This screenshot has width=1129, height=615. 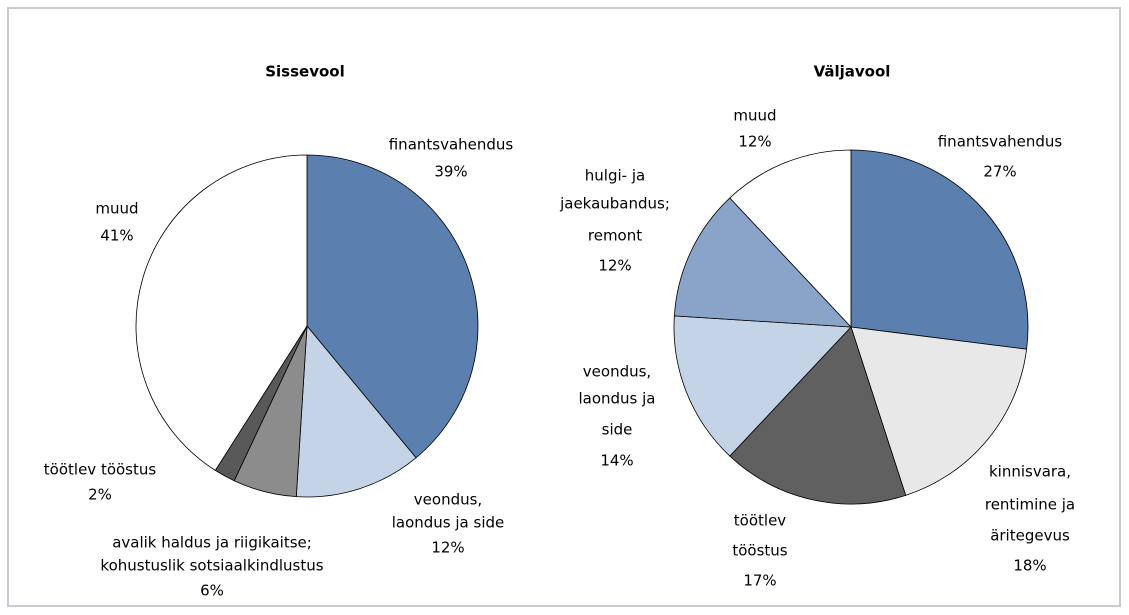 What do you see at coordinates (448, 523) in the screenshot?
I see `slice-label: laondus ja side` at bounding box center [448, 523].